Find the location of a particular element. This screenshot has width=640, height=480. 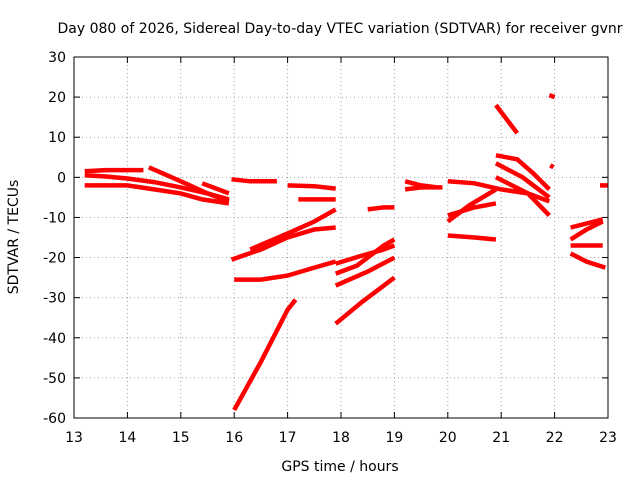

x-tick-label: 15 is located at coordinates (181, 438).